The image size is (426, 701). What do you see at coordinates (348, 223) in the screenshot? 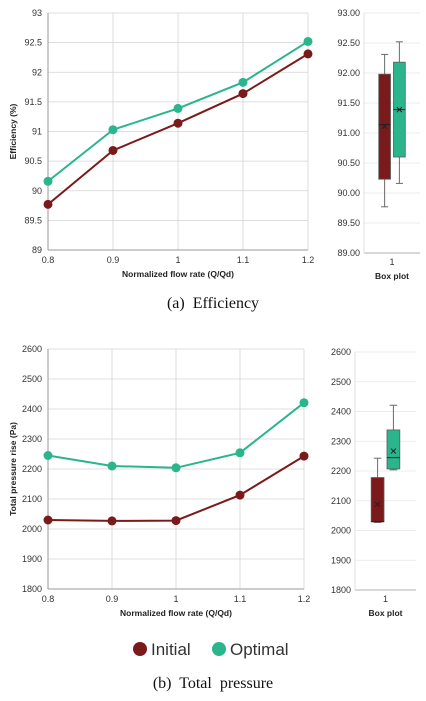
I see `box-y-tick-label: 89.50` at bounding box center [348, 223].